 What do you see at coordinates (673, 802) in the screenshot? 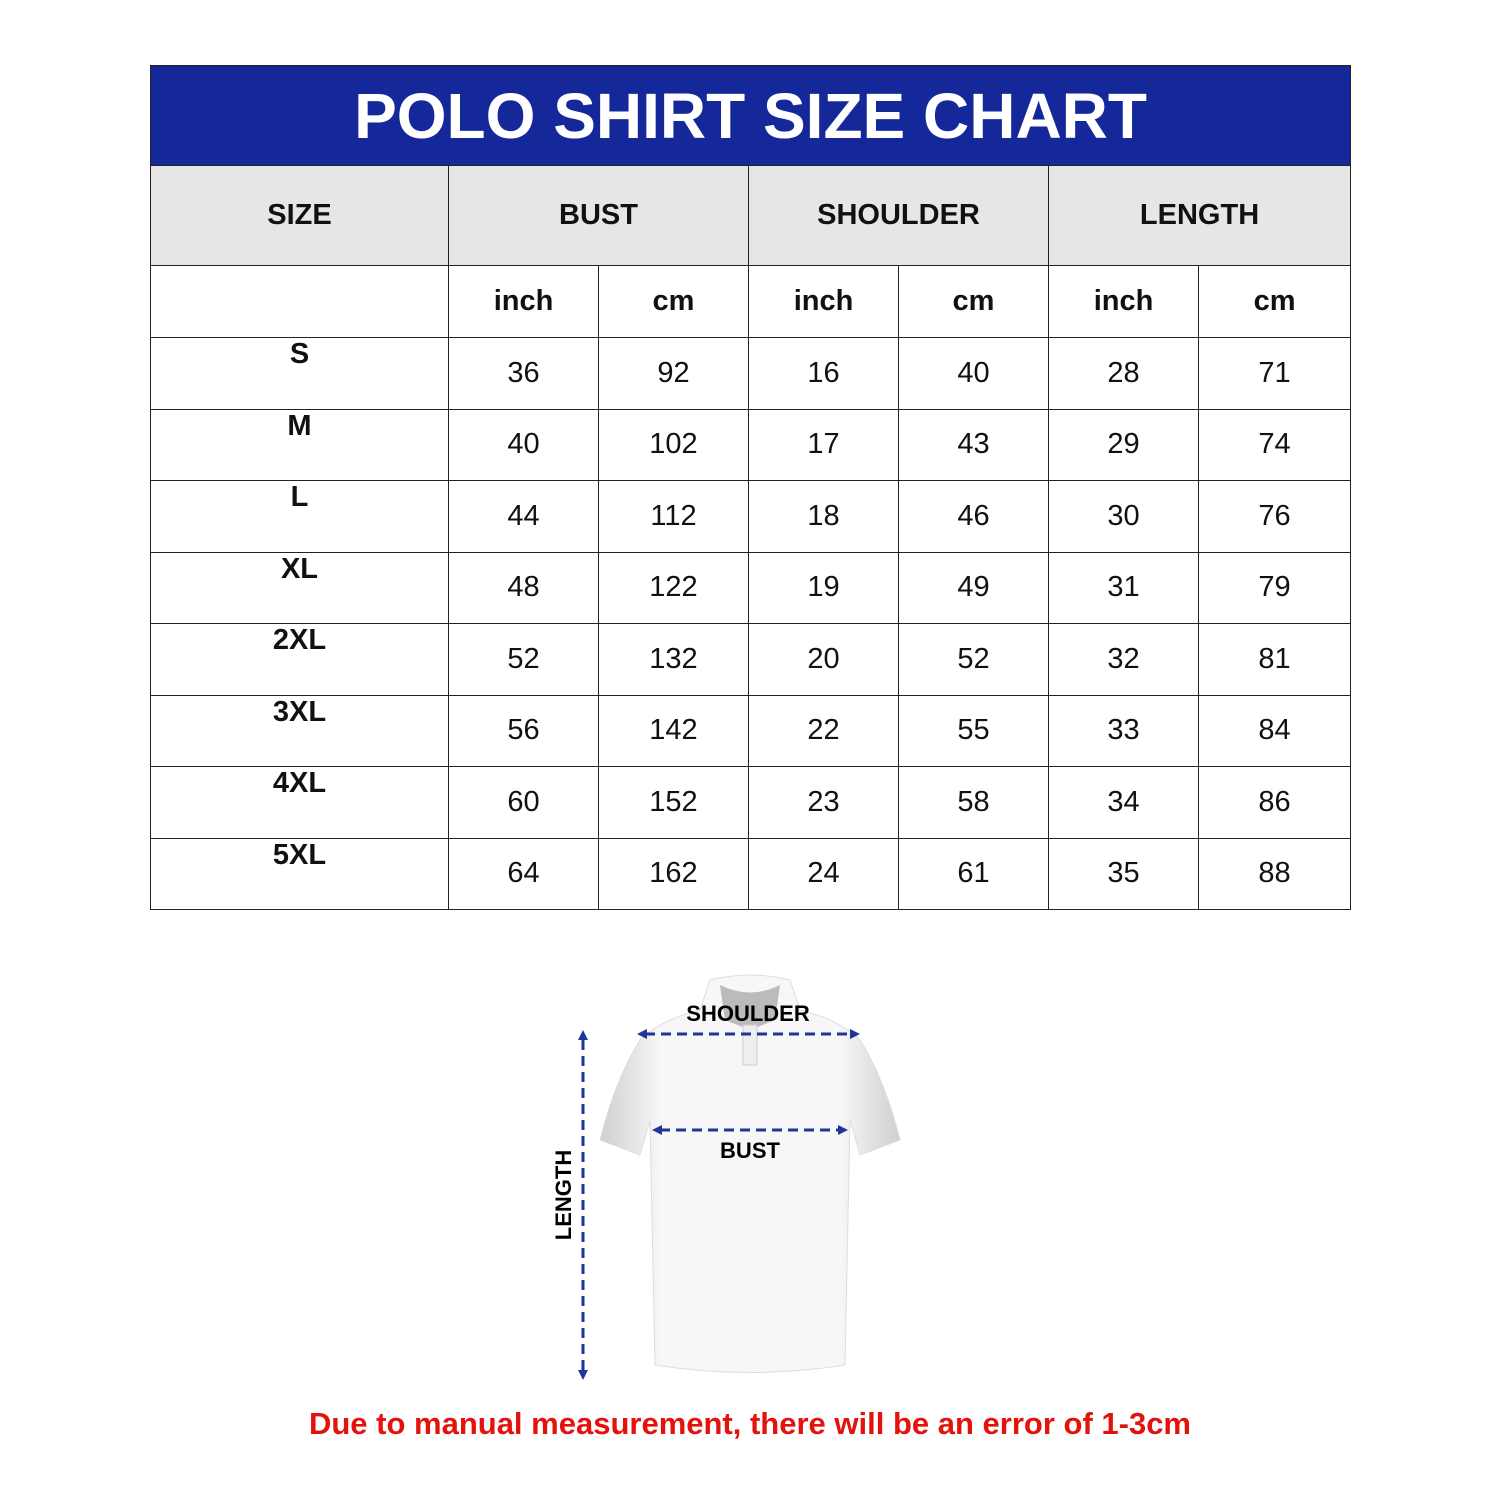
I see `value-cell: 152` at bounding box center [673, 802].